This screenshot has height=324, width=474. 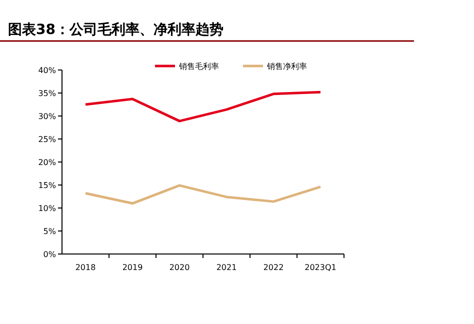 I want to click on chart-title: 图表38：公司毛利率、净利率趋势, so click(x=116, y=29).